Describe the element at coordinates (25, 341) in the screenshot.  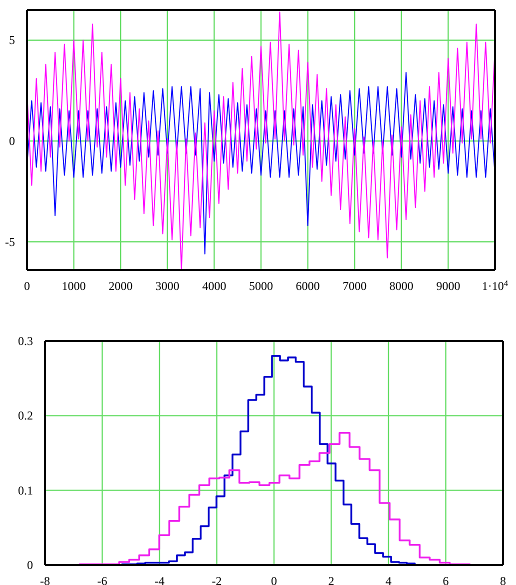
I see `y-tick-label: 0.3` at that location.